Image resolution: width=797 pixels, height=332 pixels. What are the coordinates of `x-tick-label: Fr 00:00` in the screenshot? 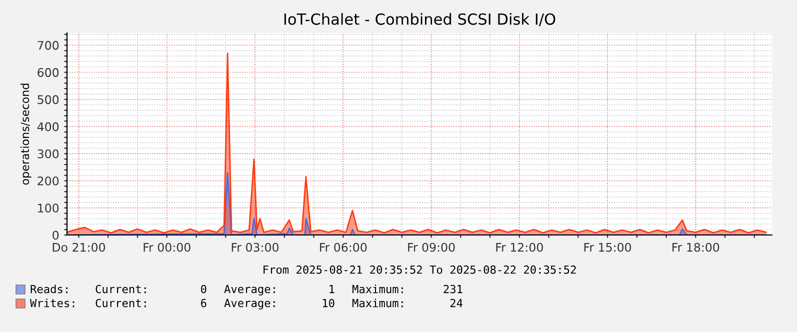 It's located at (167, 247).